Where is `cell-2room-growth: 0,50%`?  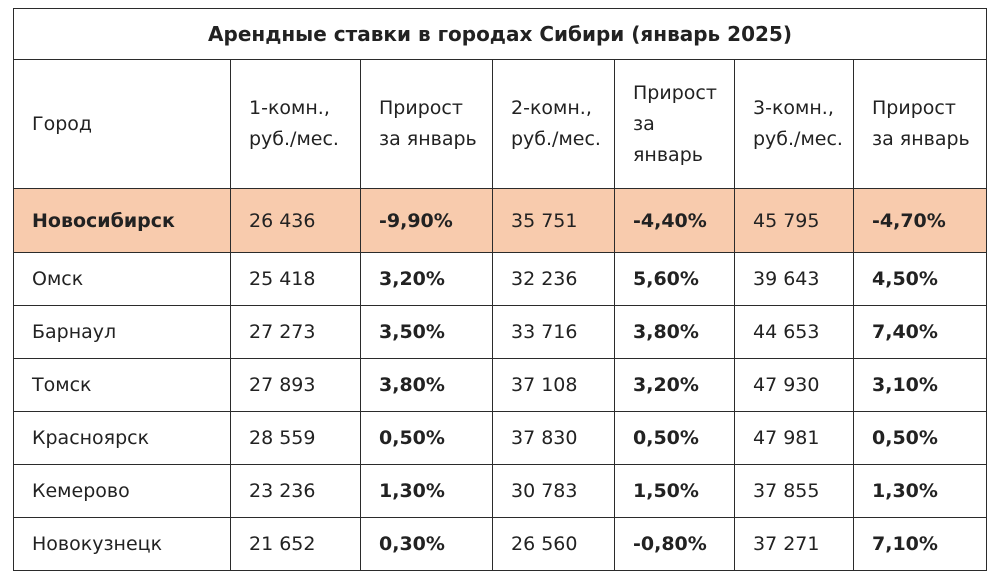
cell-2room-growth: 0,50% is located at coordinates (674, 438).